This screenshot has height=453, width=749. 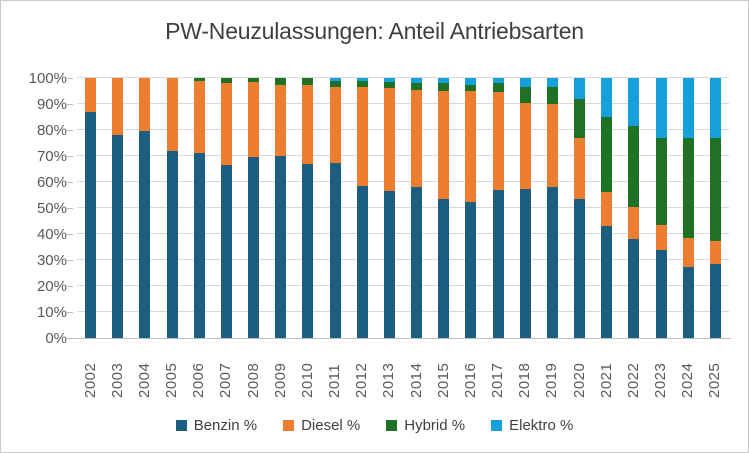 I want to click on bar-segment-2014-benzin, so click(x=417, y=262).